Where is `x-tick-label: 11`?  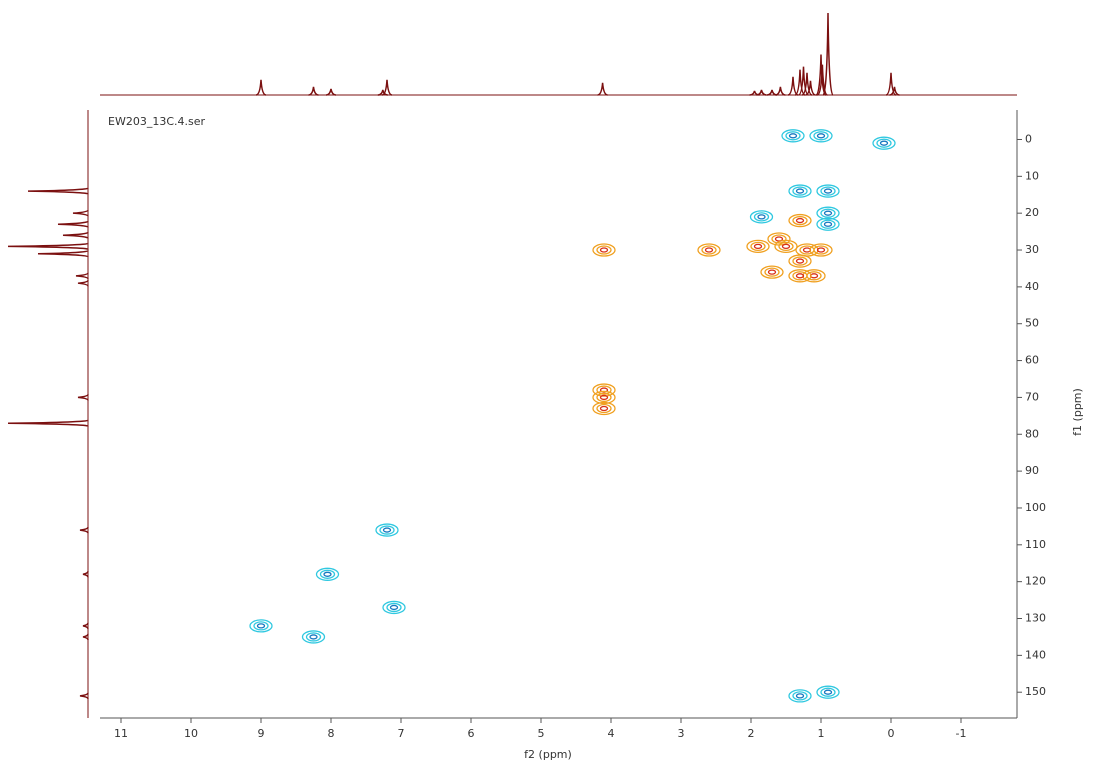 x-tick-label: 11 is located at coordinates (121, 733).